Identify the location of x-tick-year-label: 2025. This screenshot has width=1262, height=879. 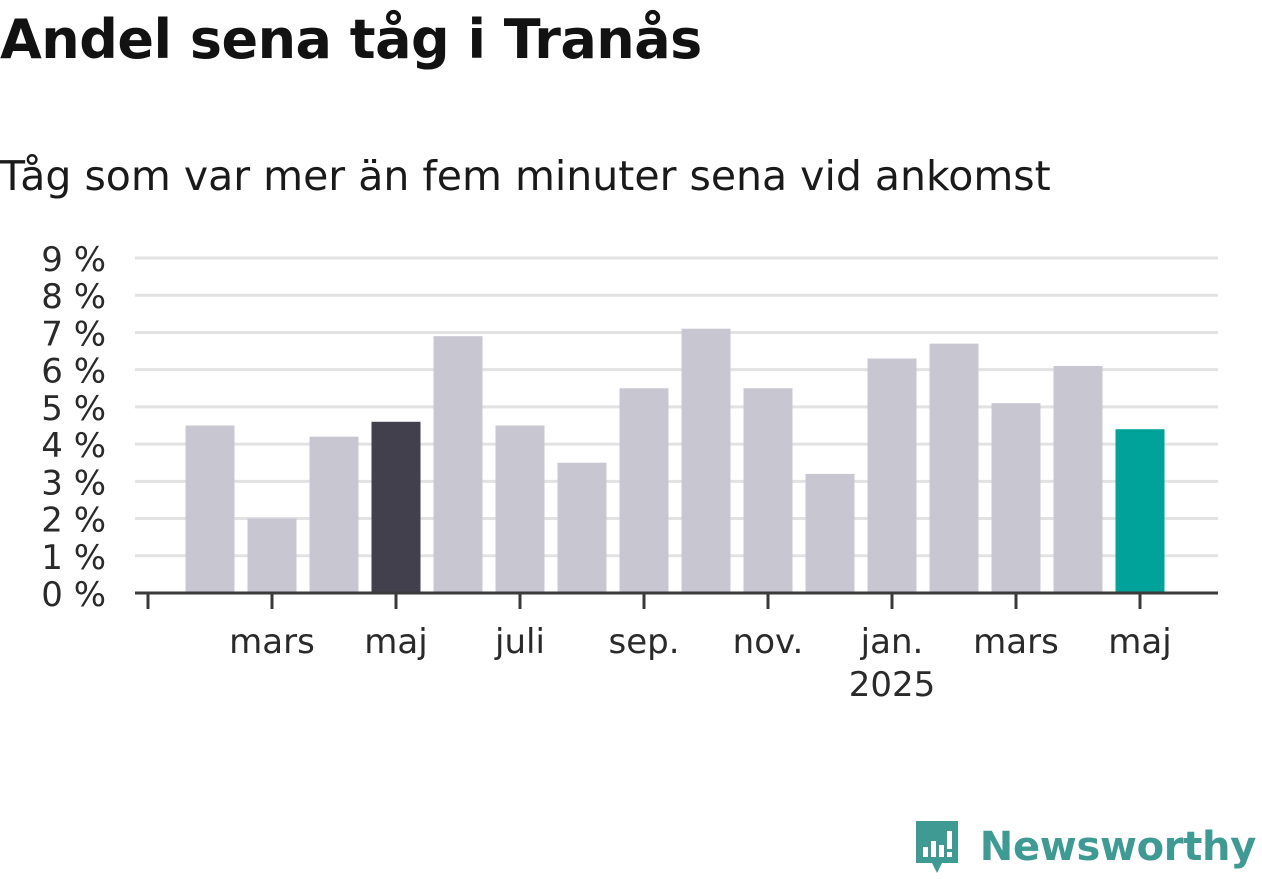
(892, 685).